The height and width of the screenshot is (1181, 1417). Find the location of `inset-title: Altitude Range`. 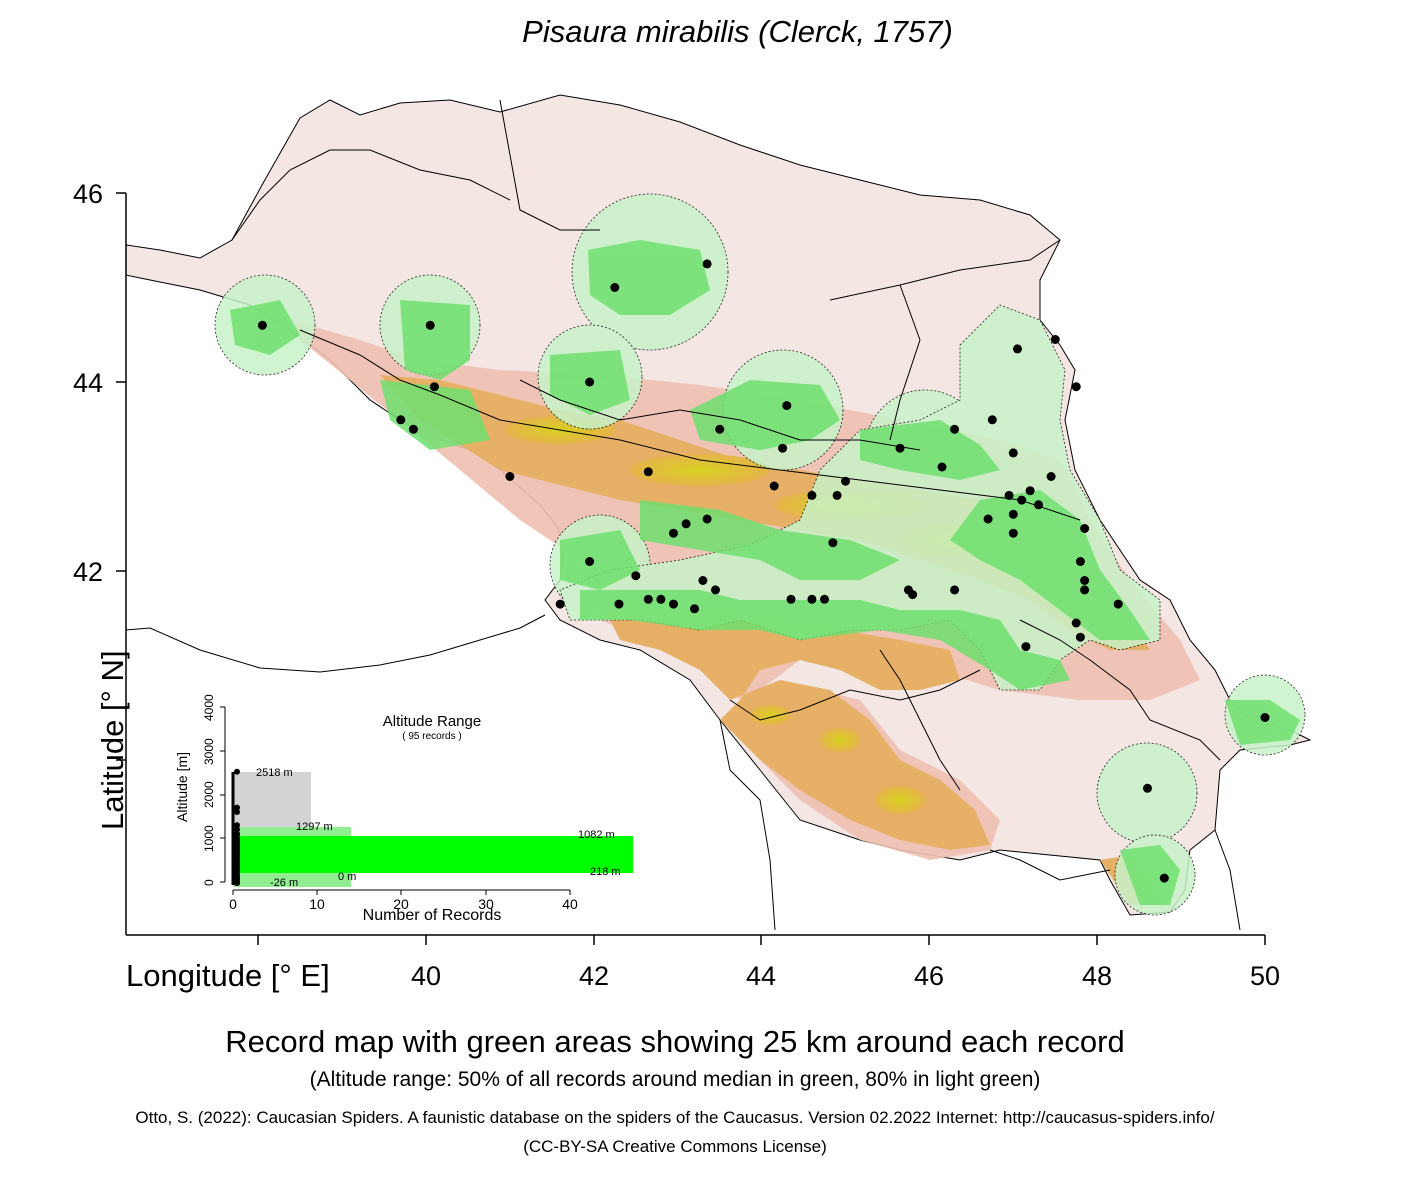

inset-title: Altitude Range is located at coordinates (432, 721).